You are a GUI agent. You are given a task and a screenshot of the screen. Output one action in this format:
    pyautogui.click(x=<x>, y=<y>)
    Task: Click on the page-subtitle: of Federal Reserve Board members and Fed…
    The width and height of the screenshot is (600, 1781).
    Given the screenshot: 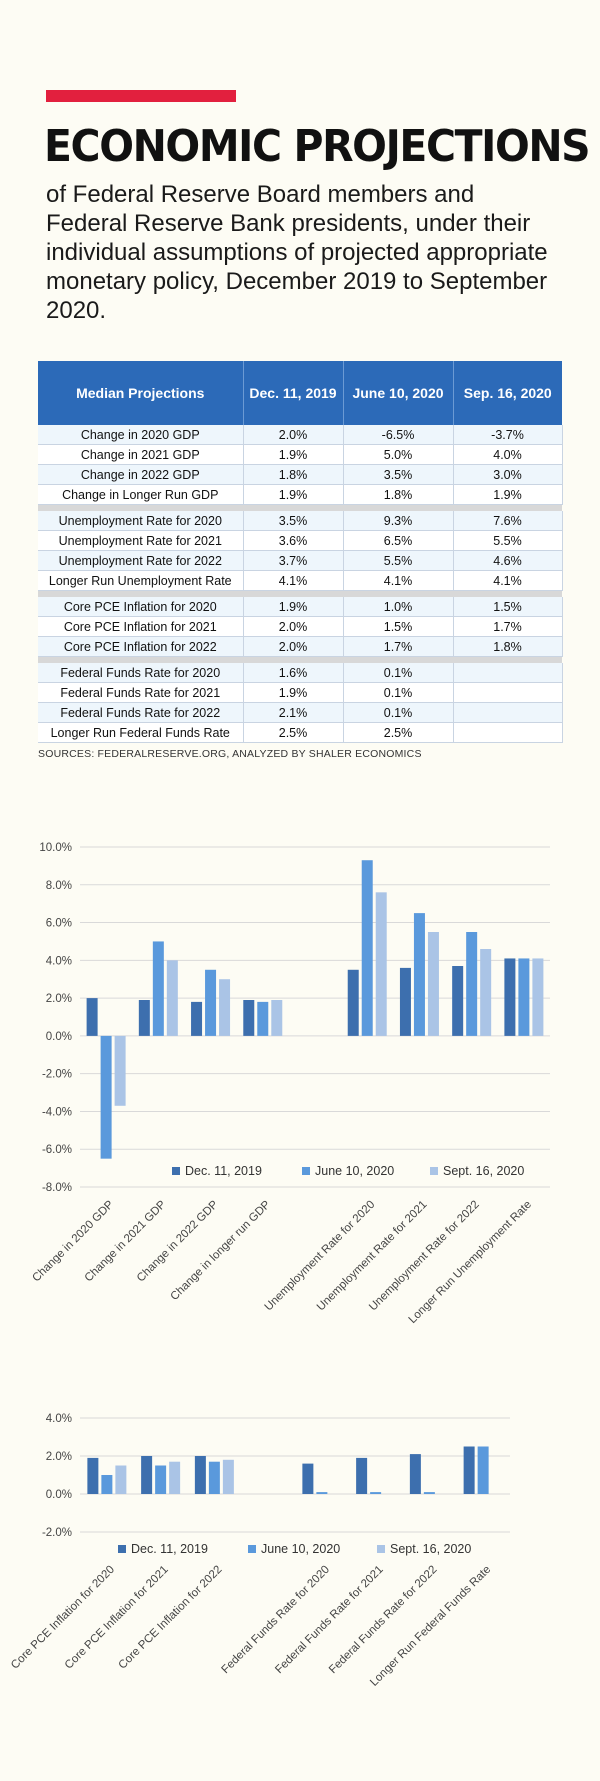 What is the action you would take?
    pyautogui.click(x=297, y=252)
    